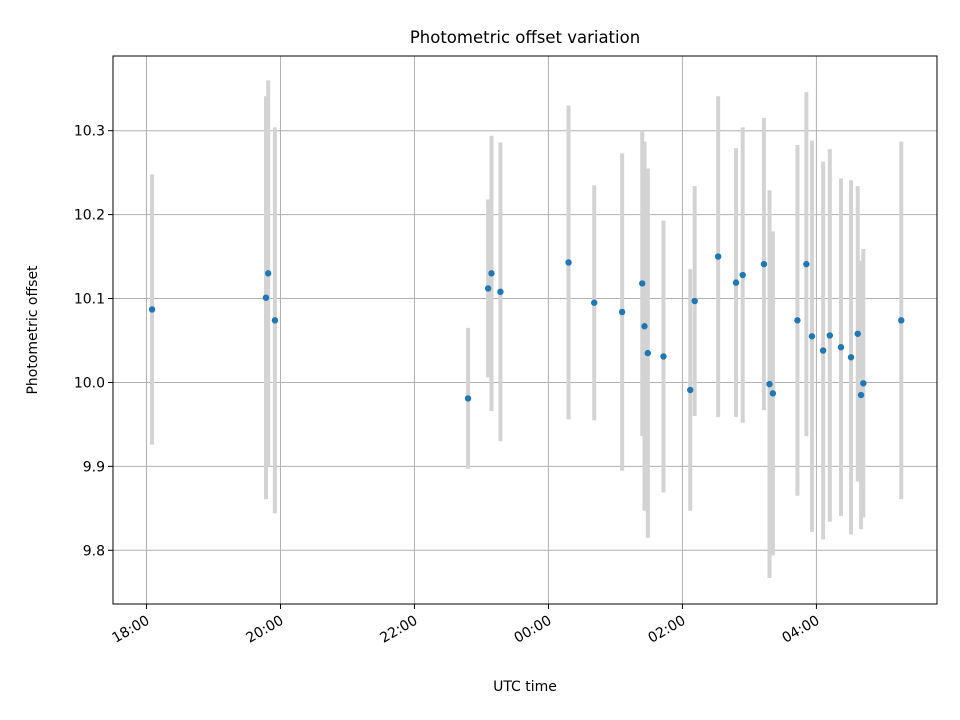 The height and width of the screenshot is (720, 960). Describe the element at coordinates (94, 551) in the screenshot. I see `y-tick-label: 9.8` at that location.